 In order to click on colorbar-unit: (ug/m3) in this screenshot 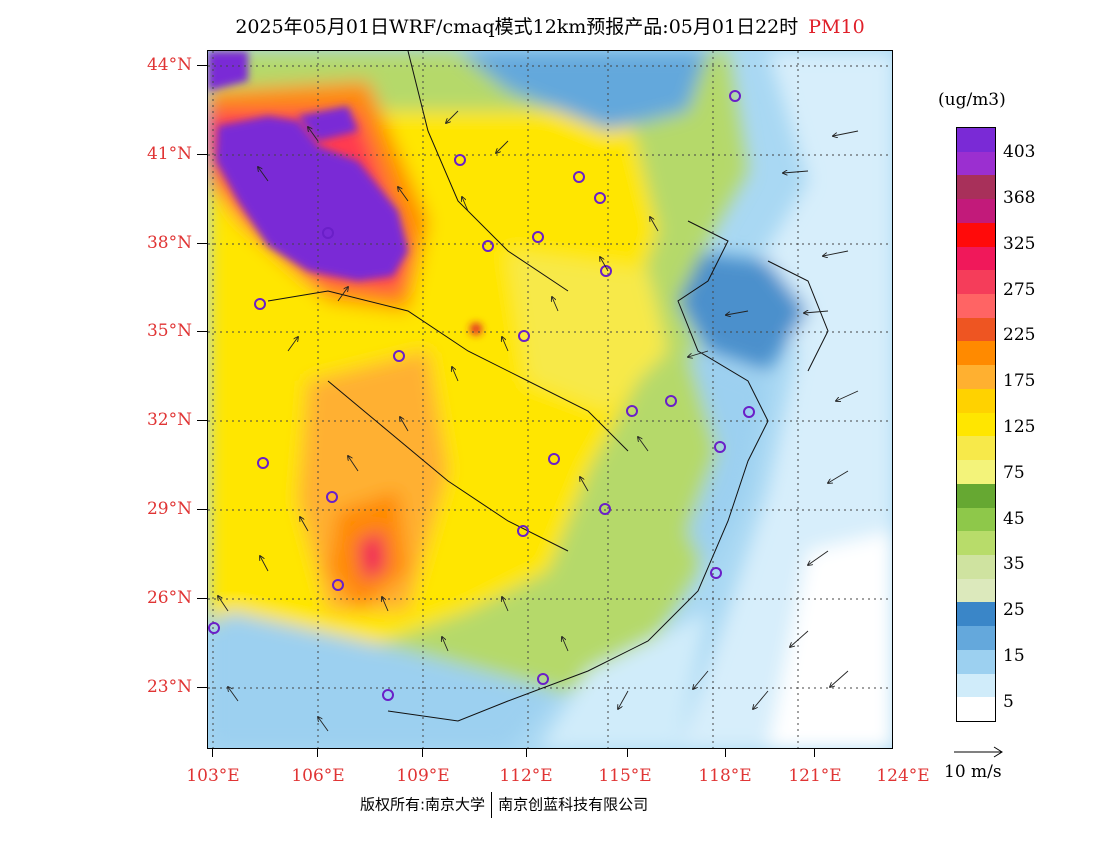, I will do `click(972, 100)`.